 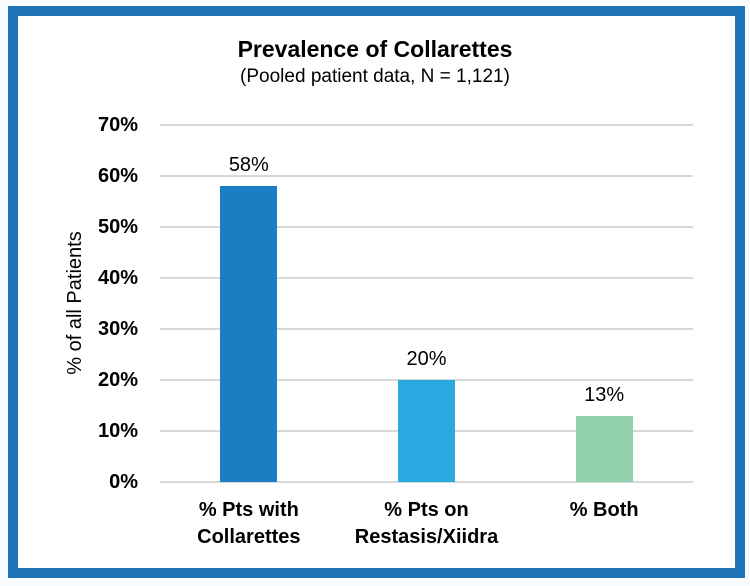 What do you see at coordinates (117, 431) in the screenshot?
I see `y-tick-label-10: 10%` at bounding box center [117, 431].